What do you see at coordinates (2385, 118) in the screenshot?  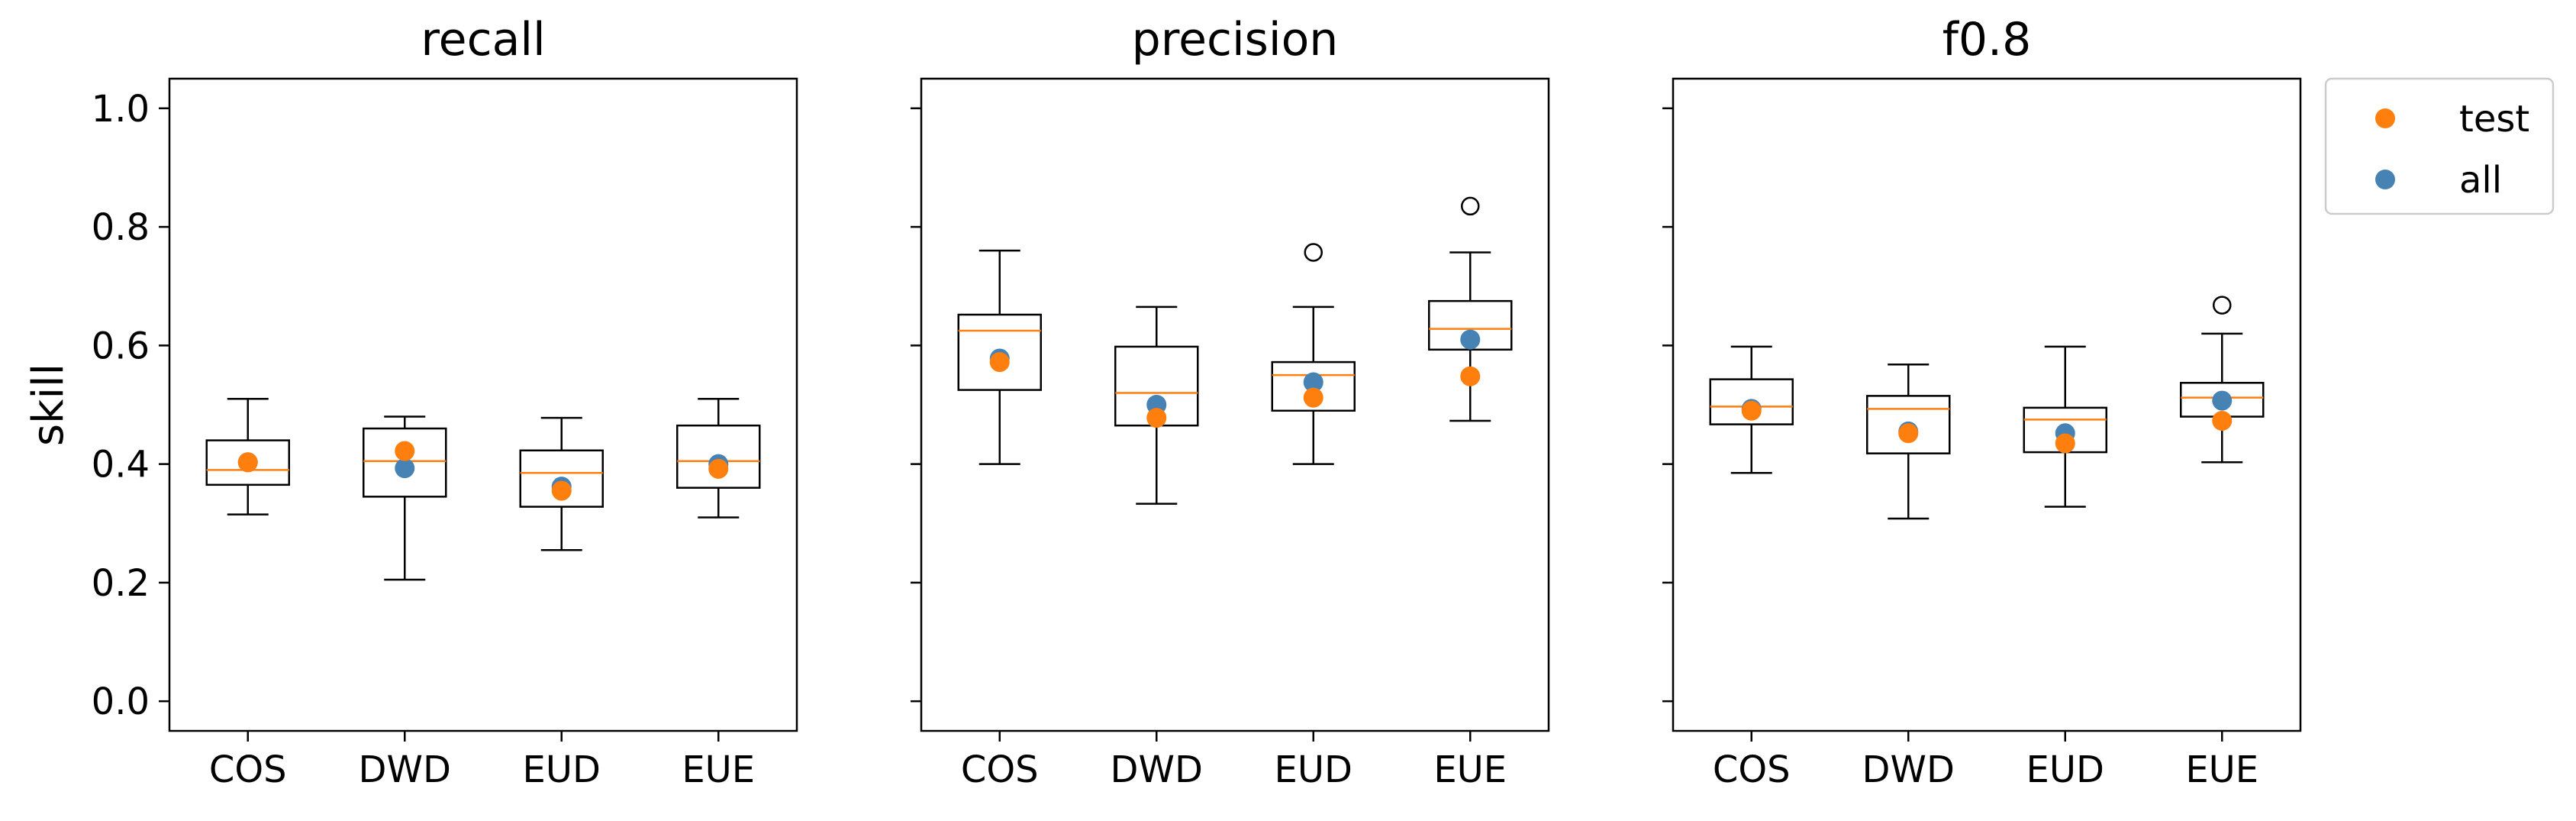 I see `legend-marker-test` at bounding box center [2385, 118].